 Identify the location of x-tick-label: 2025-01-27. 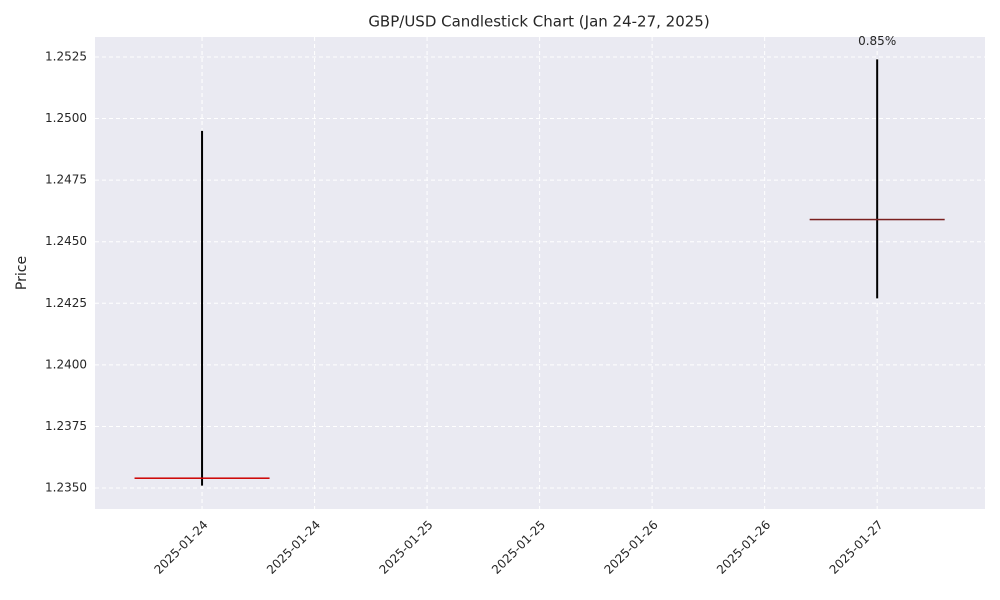
(856, 547).